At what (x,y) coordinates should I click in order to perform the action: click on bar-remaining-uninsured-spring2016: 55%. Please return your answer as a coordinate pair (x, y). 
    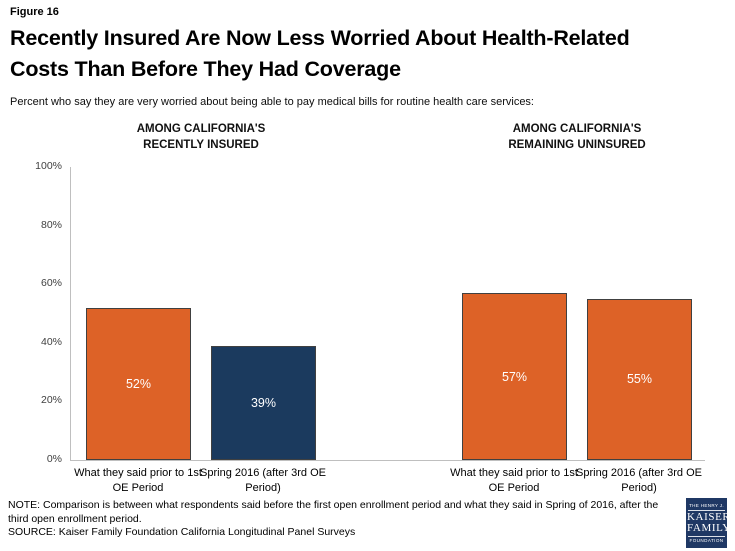
    Looking at the image, I should click on (639, 379).